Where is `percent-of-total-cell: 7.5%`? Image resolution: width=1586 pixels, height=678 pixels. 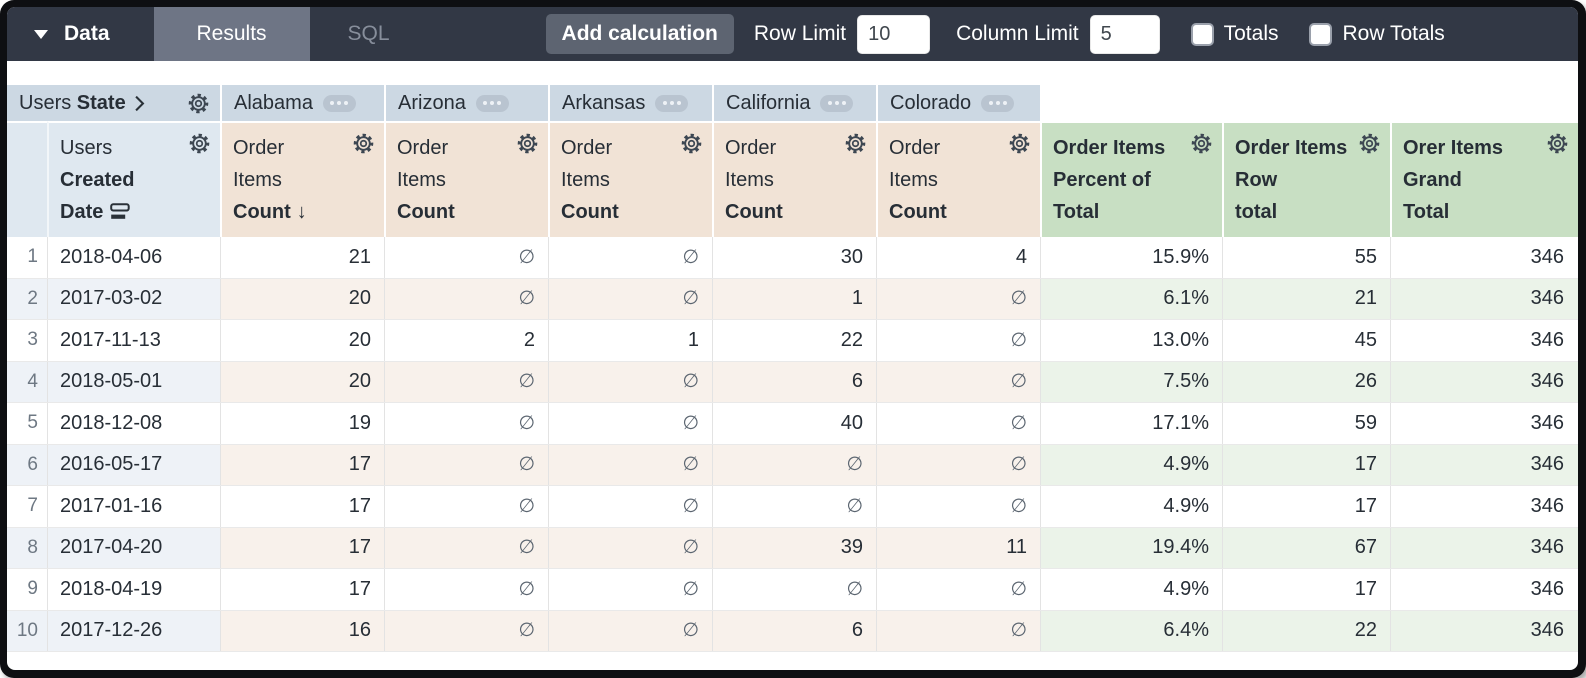 percent-of-total-cell: 7.5% is located at coordinates (1131, 381).